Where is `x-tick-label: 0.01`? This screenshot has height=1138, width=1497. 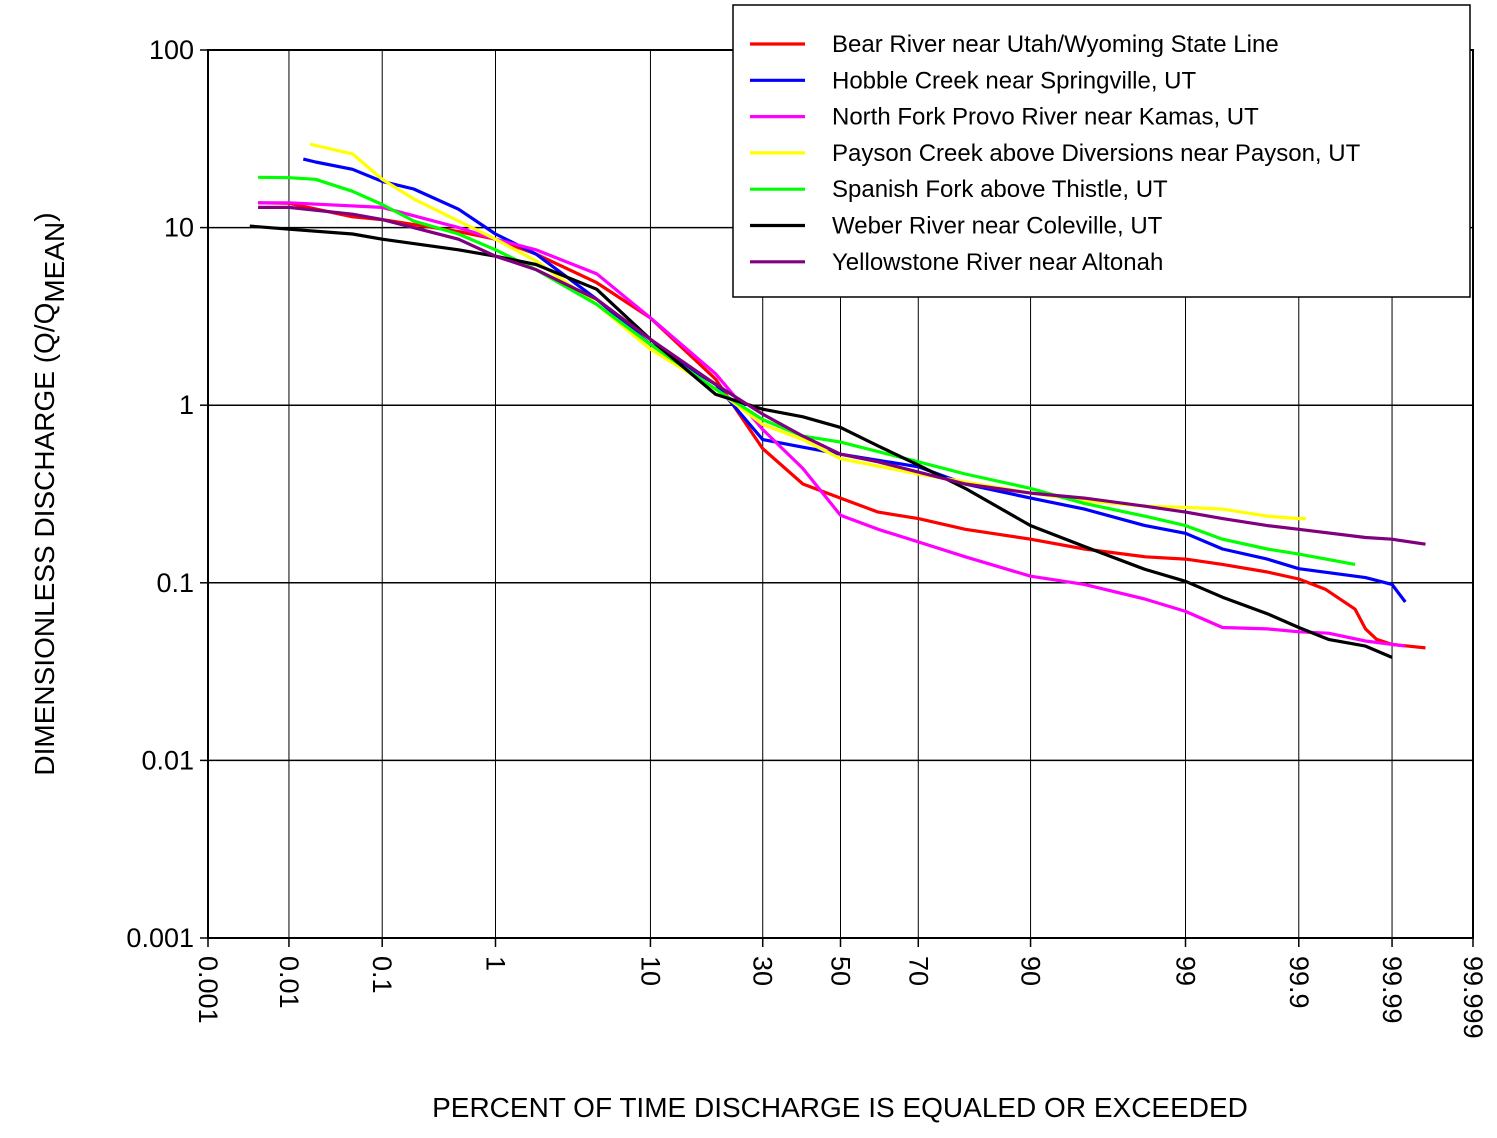
x-tick-label: 0.01 is located at coordinates (289, 982).